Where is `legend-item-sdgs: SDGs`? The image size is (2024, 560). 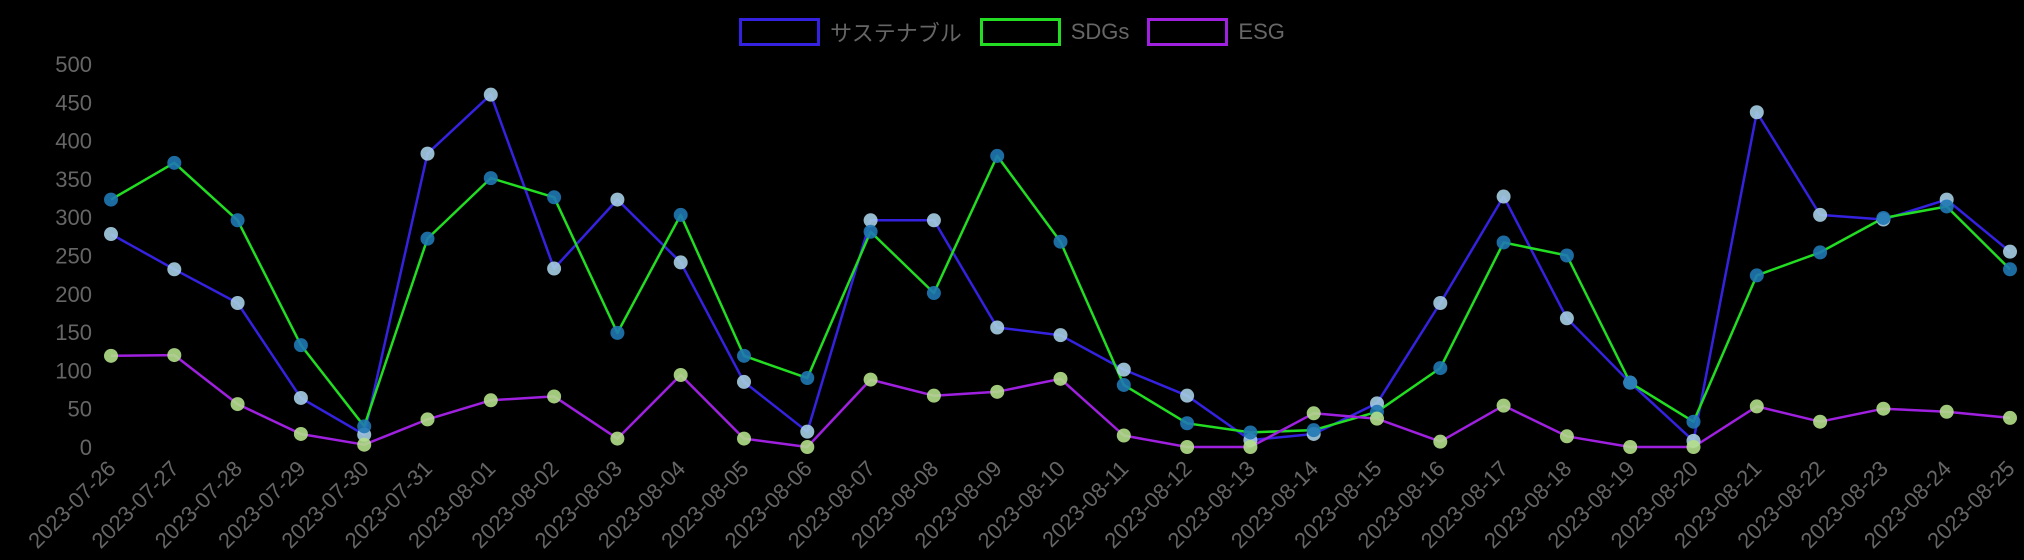 legend-item-sdgs: SDGs is located at coordinates (1054, 32).